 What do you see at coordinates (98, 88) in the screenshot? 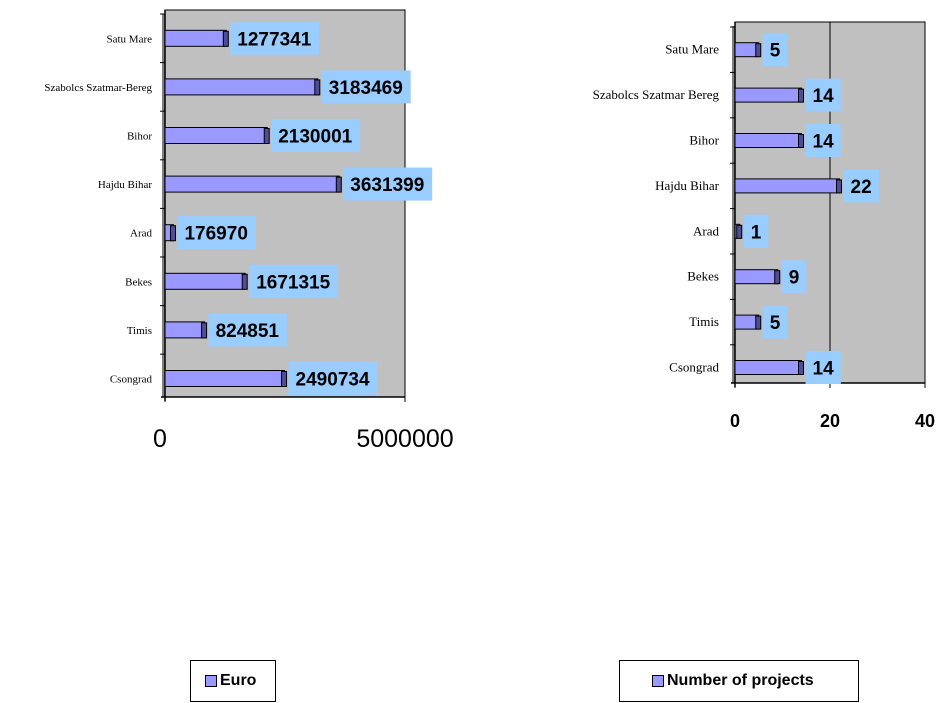
I see `category-label: Szabolcs Szatmar-Bereg` at bounding box center [98, 88].